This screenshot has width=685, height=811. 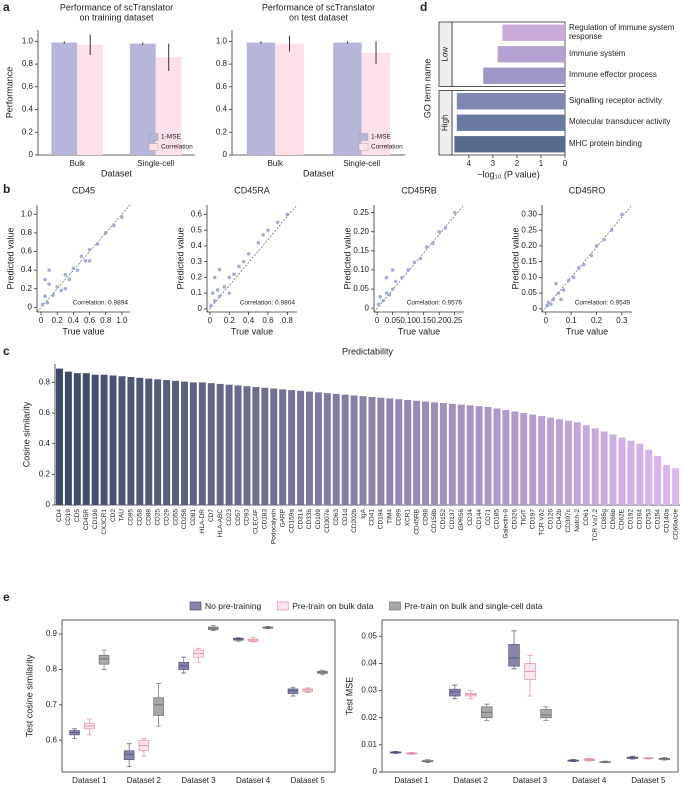 I want to click on x-tick-label: 3, so click(x=493, y=163).